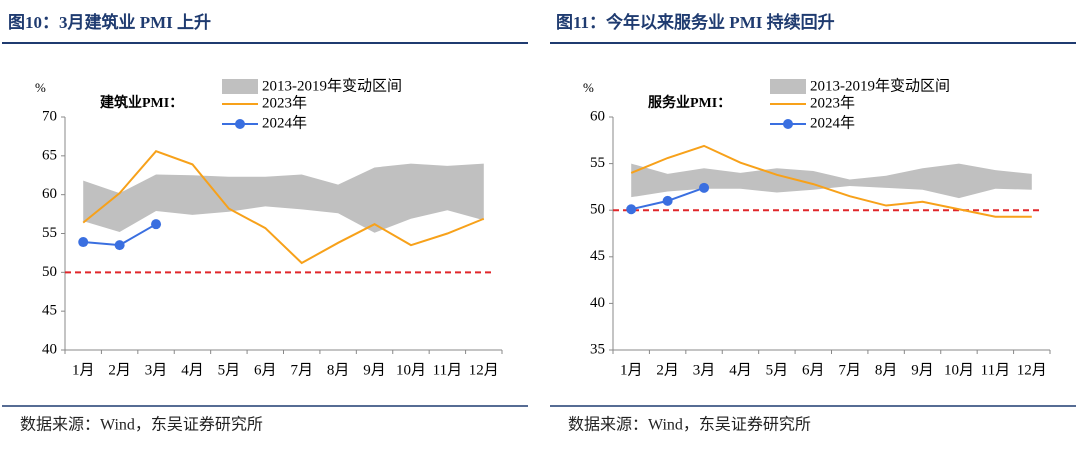  I want to click on annotation: 服务业PMI：, so click(689, 102).